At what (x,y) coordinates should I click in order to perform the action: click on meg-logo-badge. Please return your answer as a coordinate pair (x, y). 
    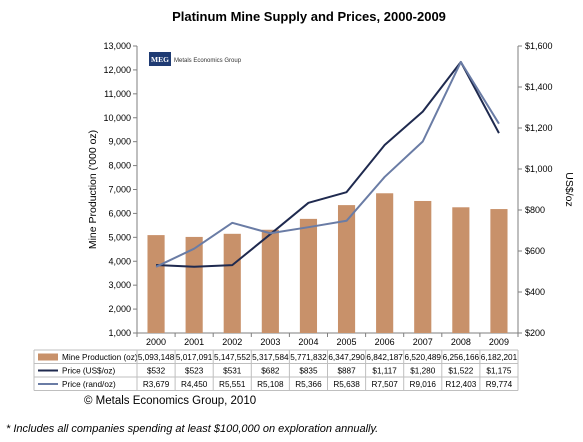
    Looking at the image, I should click on (160, 59).